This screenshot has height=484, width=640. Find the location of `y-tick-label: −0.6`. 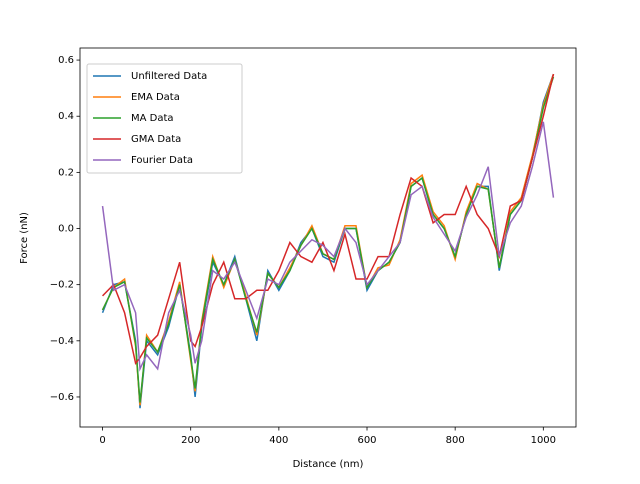

y-tick-label: −0.6 is located at coordinates (62, 397).